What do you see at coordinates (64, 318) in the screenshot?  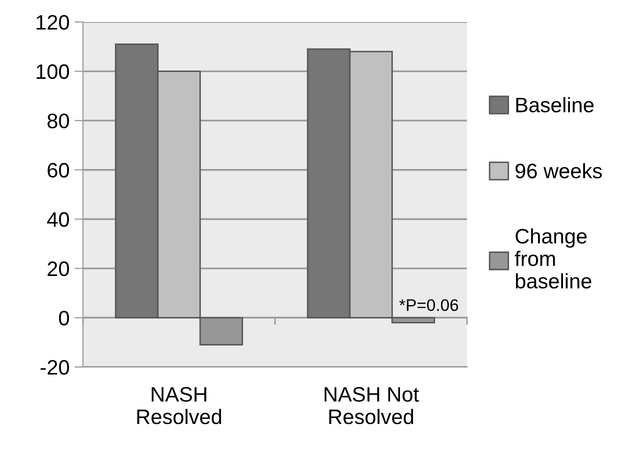 I see `y-tick-label: 0` at bounding box center [64, 318].